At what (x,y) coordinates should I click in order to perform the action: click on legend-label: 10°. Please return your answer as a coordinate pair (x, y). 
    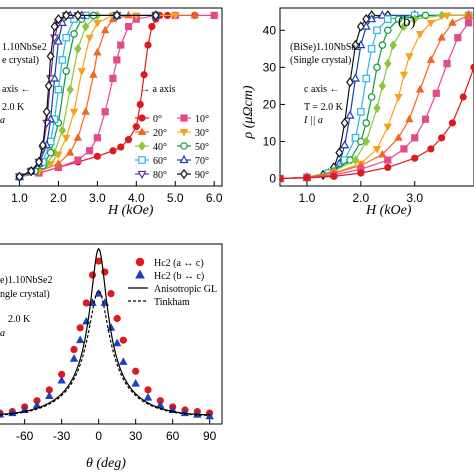
    Looking at the image, I should click on (202, 119).